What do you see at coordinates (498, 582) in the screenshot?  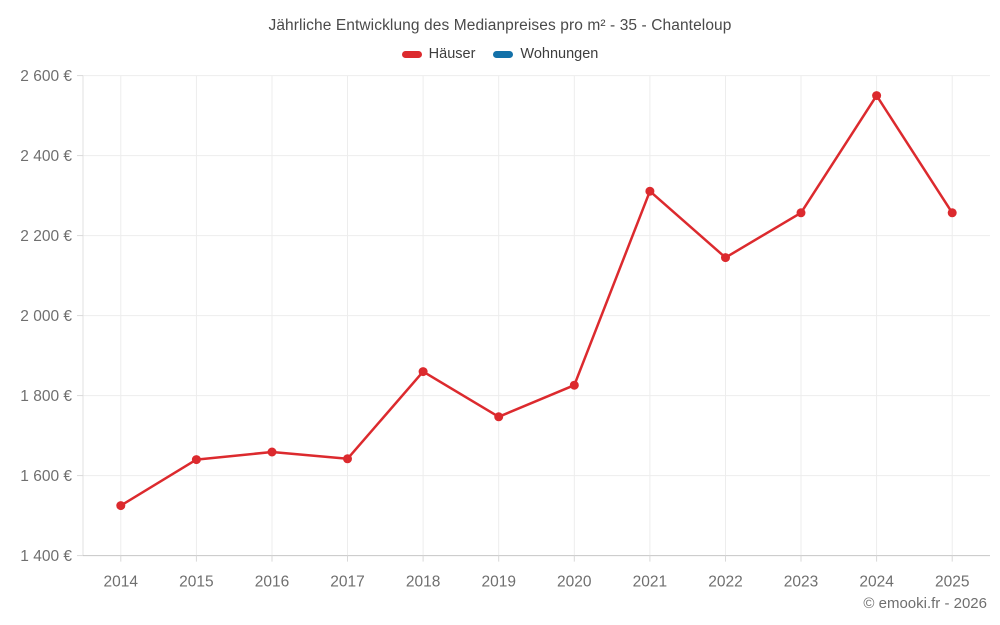 I see `x-axis-label: 2019` at bounding box center [498, 582].